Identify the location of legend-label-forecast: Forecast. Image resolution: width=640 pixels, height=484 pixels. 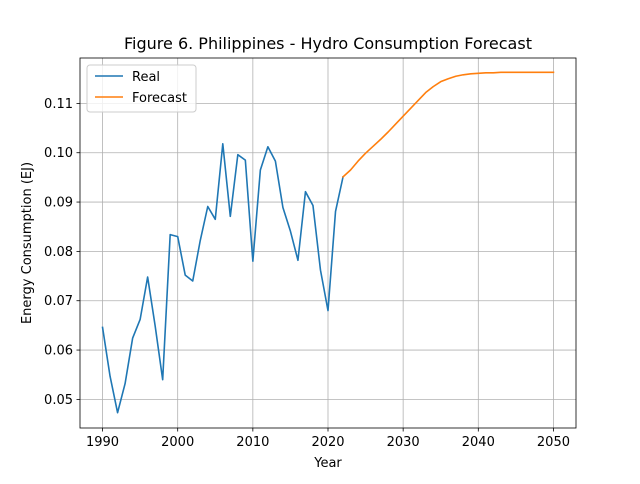
(159, 98).